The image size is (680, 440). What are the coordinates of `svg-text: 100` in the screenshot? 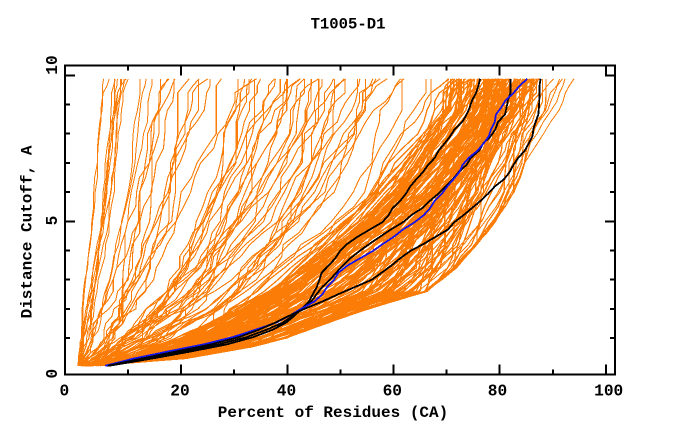 It's located at (608, 391).